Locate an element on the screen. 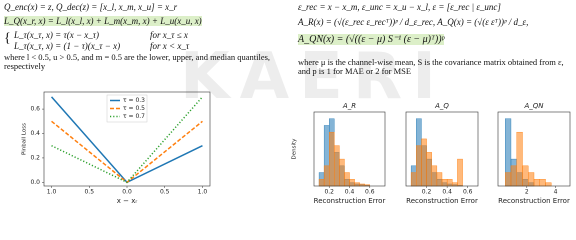  y-axis-label: Density is located at coordinates (295, 149).